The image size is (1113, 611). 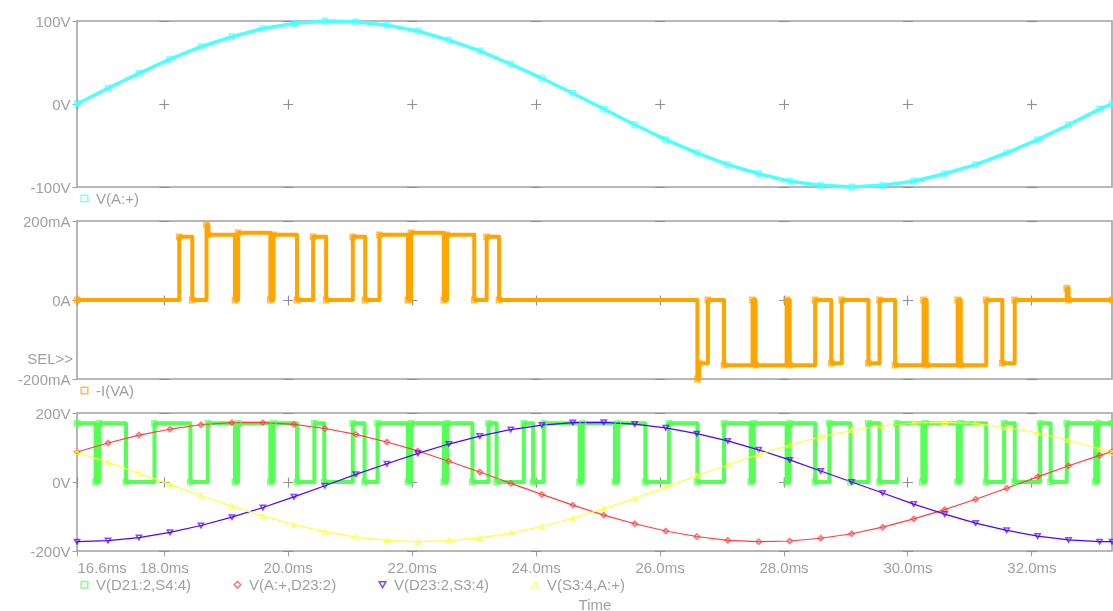 What do you see at coordinates (144, 584) in the screenshot?
I see `legend-label: V(D21:2,S4:4)` at bounding box center [144, 584].